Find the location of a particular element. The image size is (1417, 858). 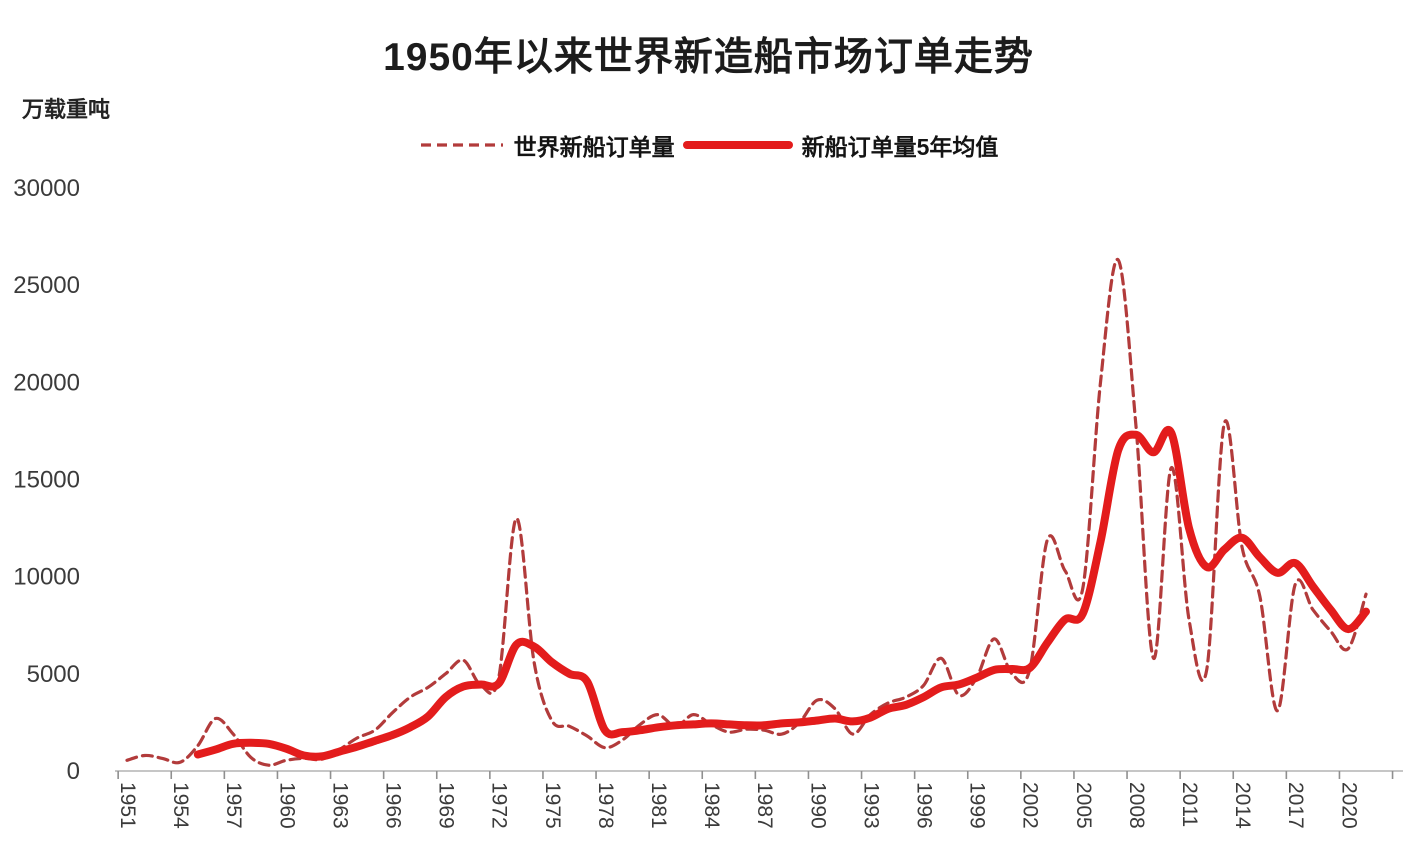

y-axis-tick-label: 0 is located at coordinates (73, 771).